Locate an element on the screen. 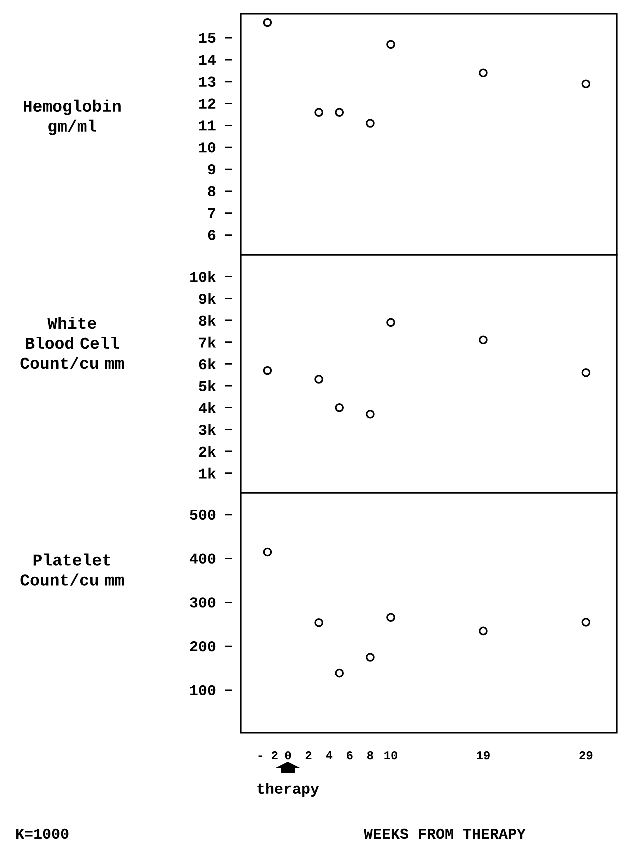 The width and height of the screenshot is (619, 848). text: therapy is located at coordinates (289, 790).